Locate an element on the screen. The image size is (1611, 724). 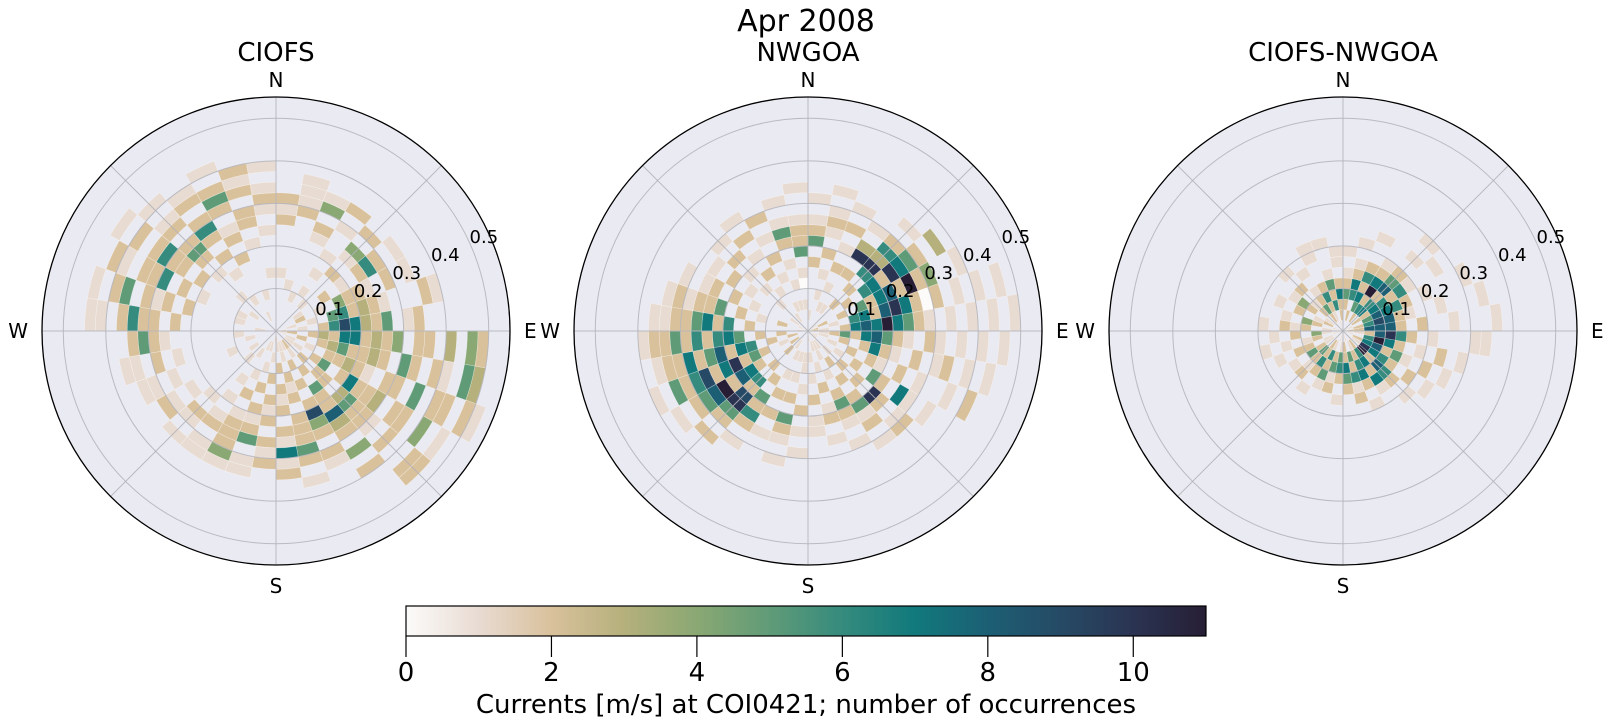
figure-suptitle: Apr 2008 is located at coordinates (806, 21).